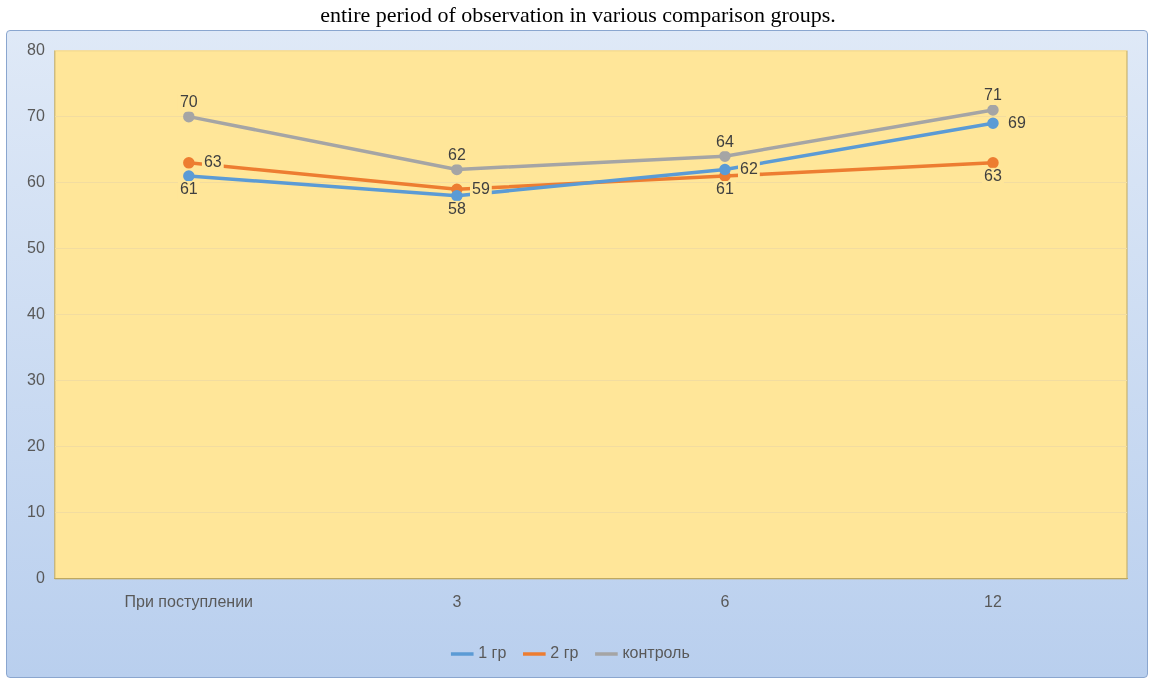 Image resolution: width=1156 pixels, height=682 pixels. Describe the element at coordinates (492, 653) in the screenshot. I see `legend-label: 1 гр` at that location.